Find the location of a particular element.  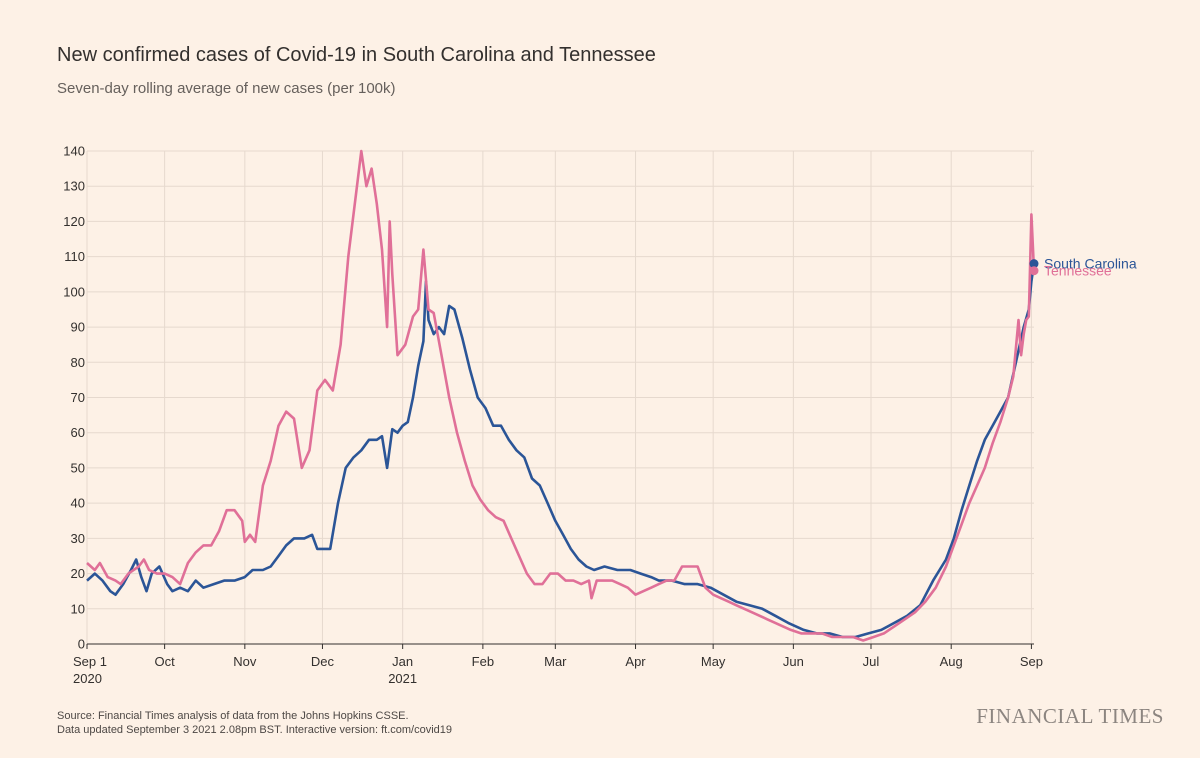

x-tick-label: Jul is located at coordinates (871, 661).